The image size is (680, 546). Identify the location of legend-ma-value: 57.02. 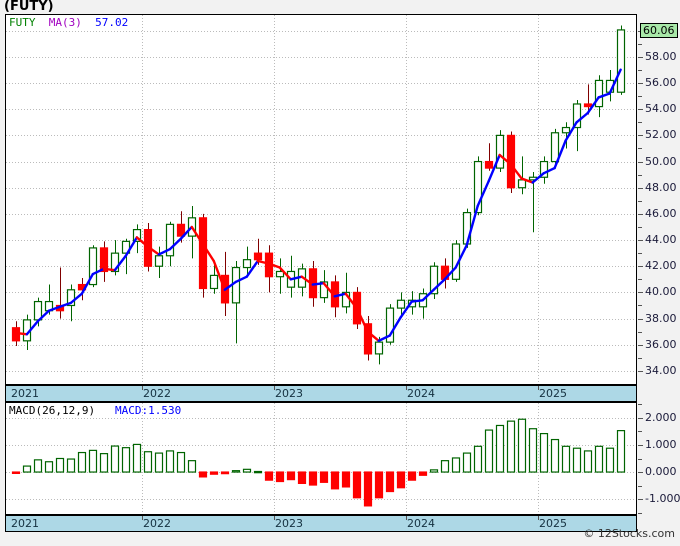
(112, 22).